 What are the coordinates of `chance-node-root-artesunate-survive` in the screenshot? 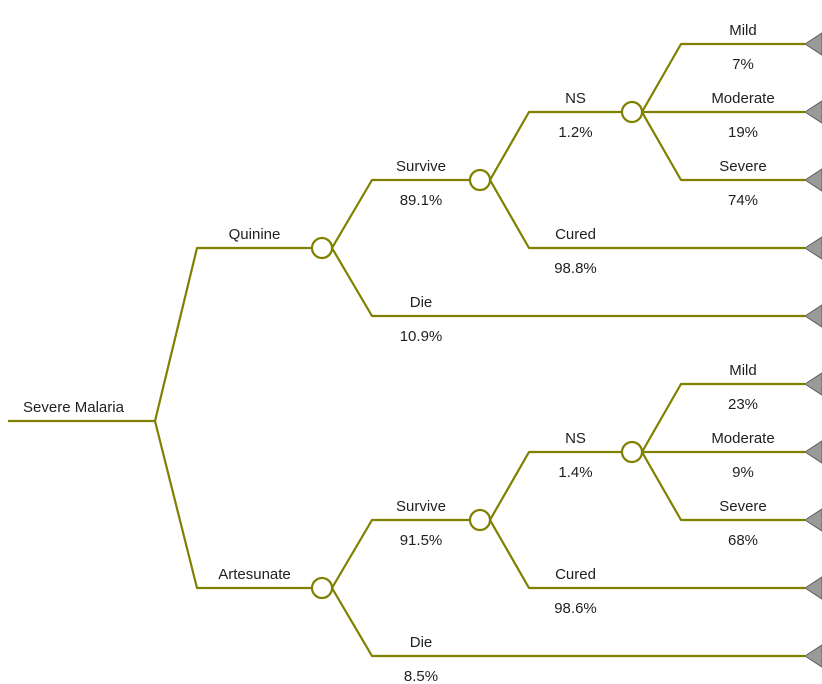 It's located at (480, 520).